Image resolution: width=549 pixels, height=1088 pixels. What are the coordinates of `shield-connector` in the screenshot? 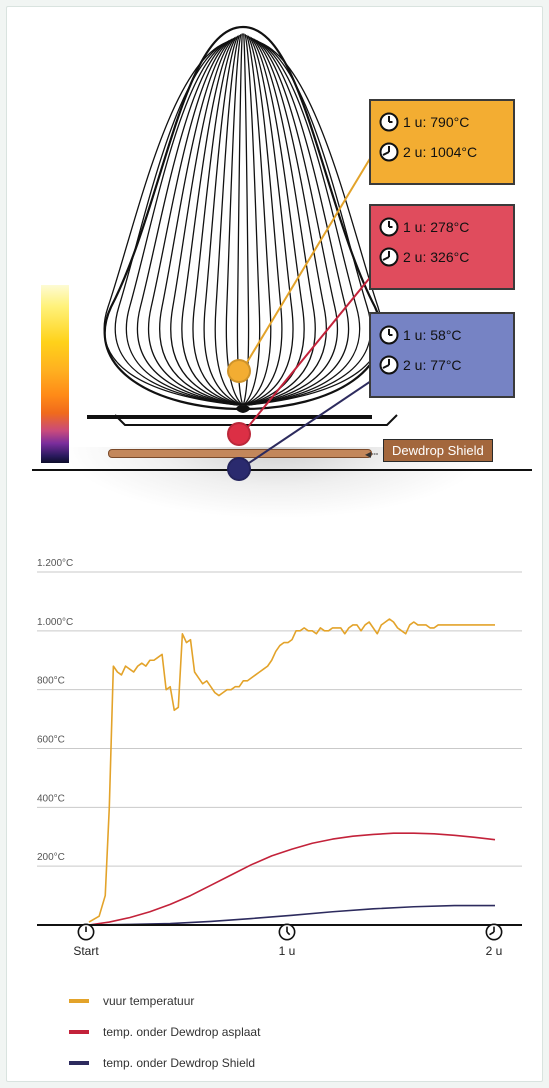 It's located at (310, 422).